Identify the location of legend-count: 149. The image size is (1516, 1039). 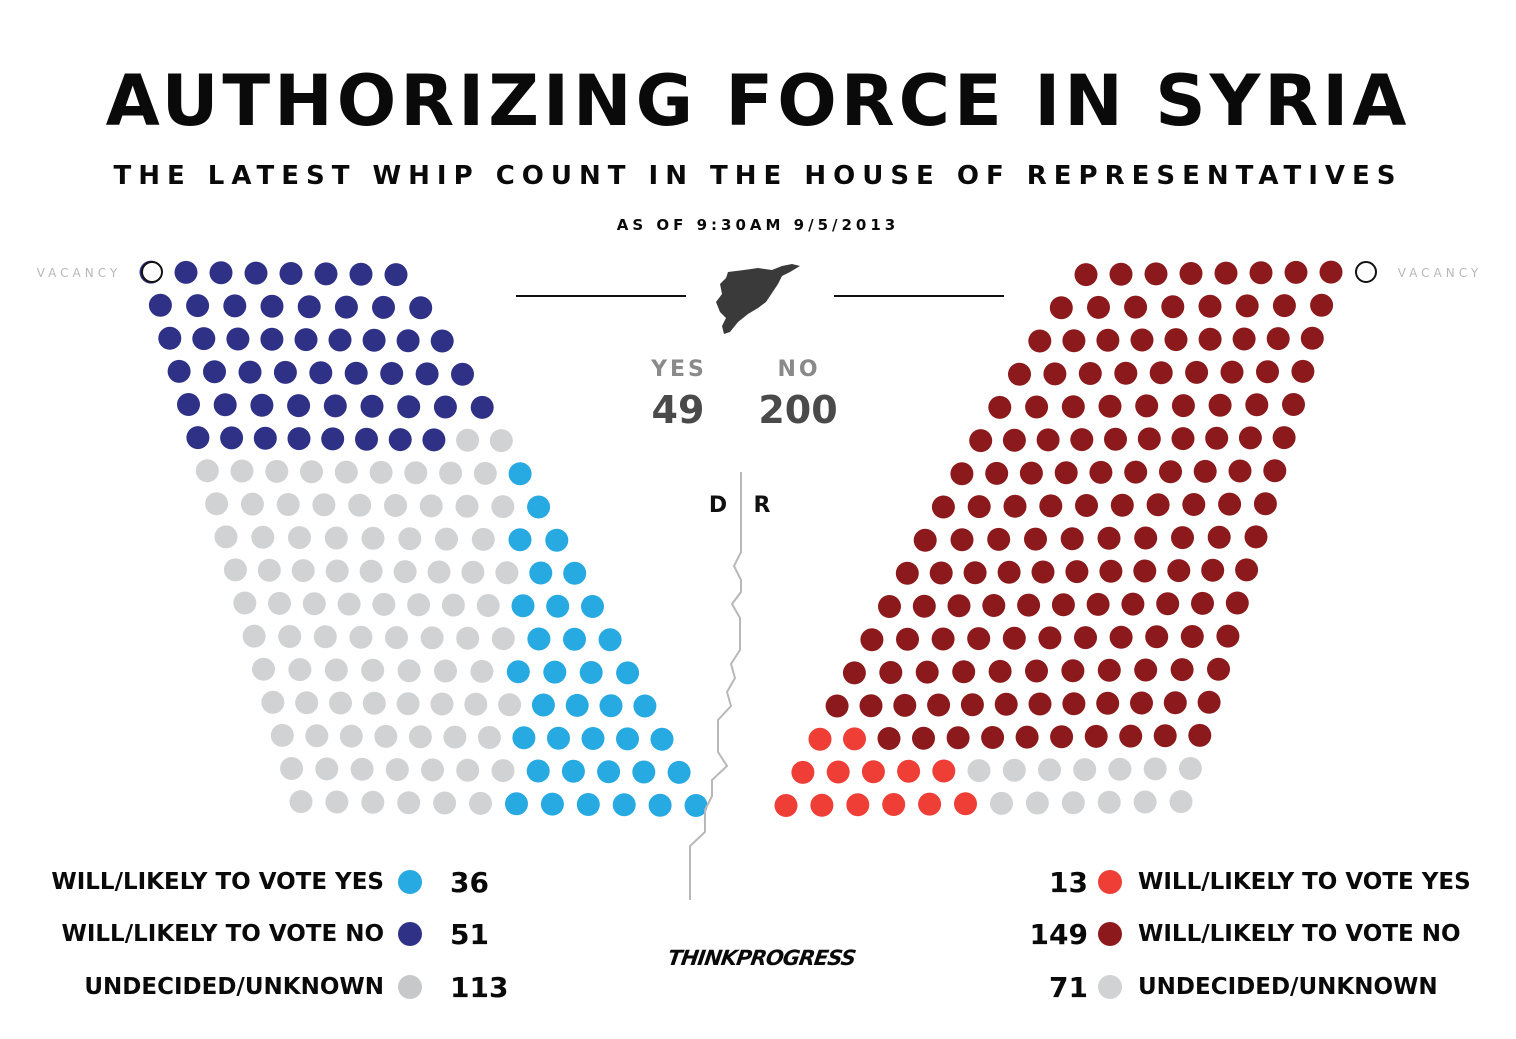
(1058, 934).